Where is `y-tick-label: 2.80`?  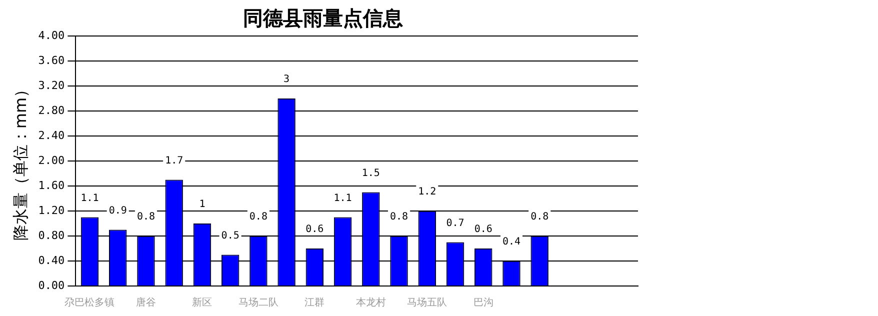
y-tick-label: 2.80 is located at coordinates (51, 110).